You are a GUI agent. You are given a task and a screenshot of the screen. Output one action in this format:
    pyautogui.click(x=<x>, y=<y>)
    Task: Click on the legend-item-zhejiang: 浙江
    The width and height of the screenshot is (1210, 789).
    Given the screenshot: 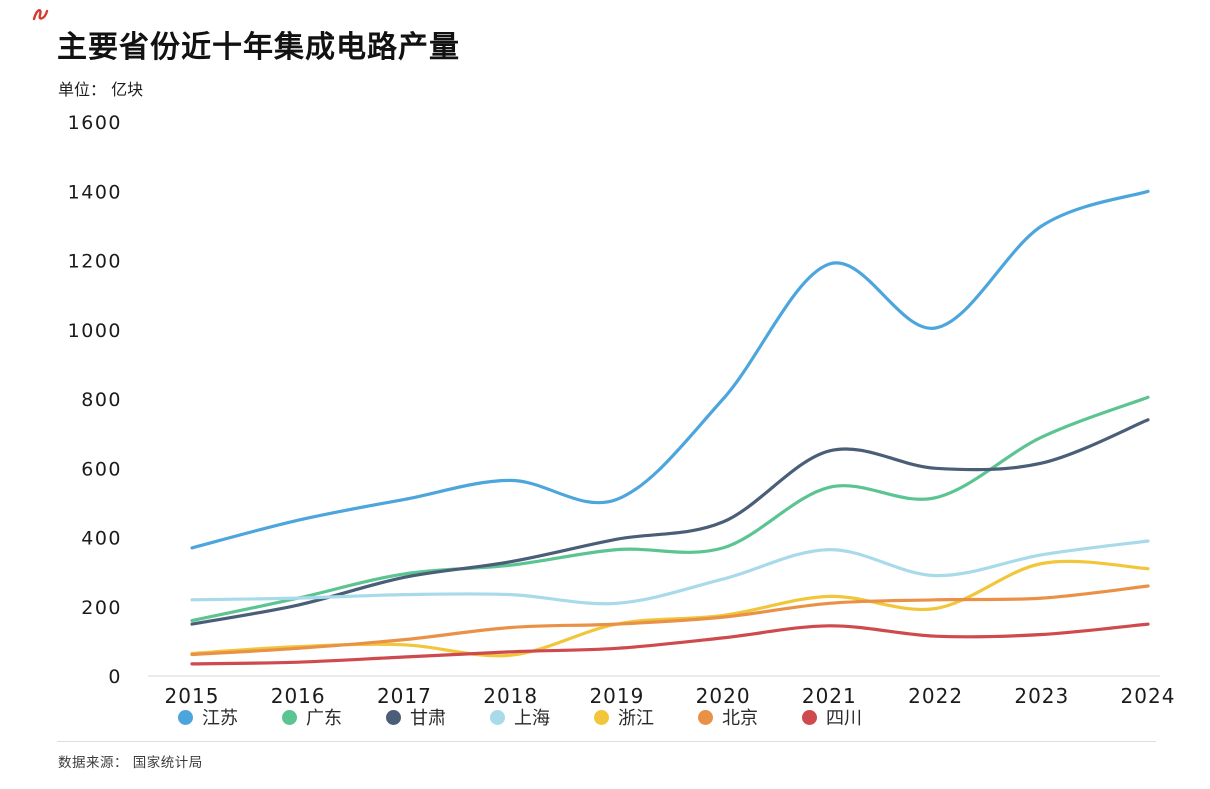 What is the action you would take?
    pyautogui.click(x=624, y=717)
    